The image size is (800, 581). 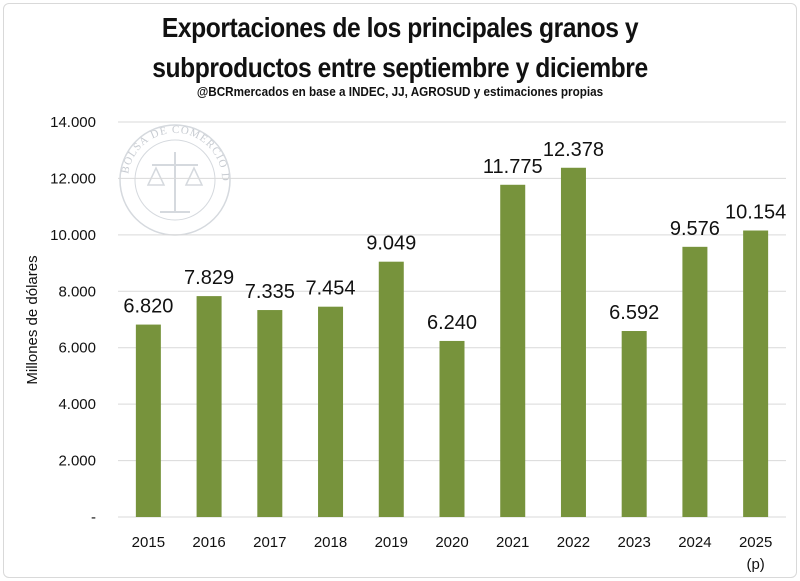 What do you see at coordinates (32, 319) in the screenshot?
I see `y-axis-label: Millones de dólares` at bounding box center [32, 319].